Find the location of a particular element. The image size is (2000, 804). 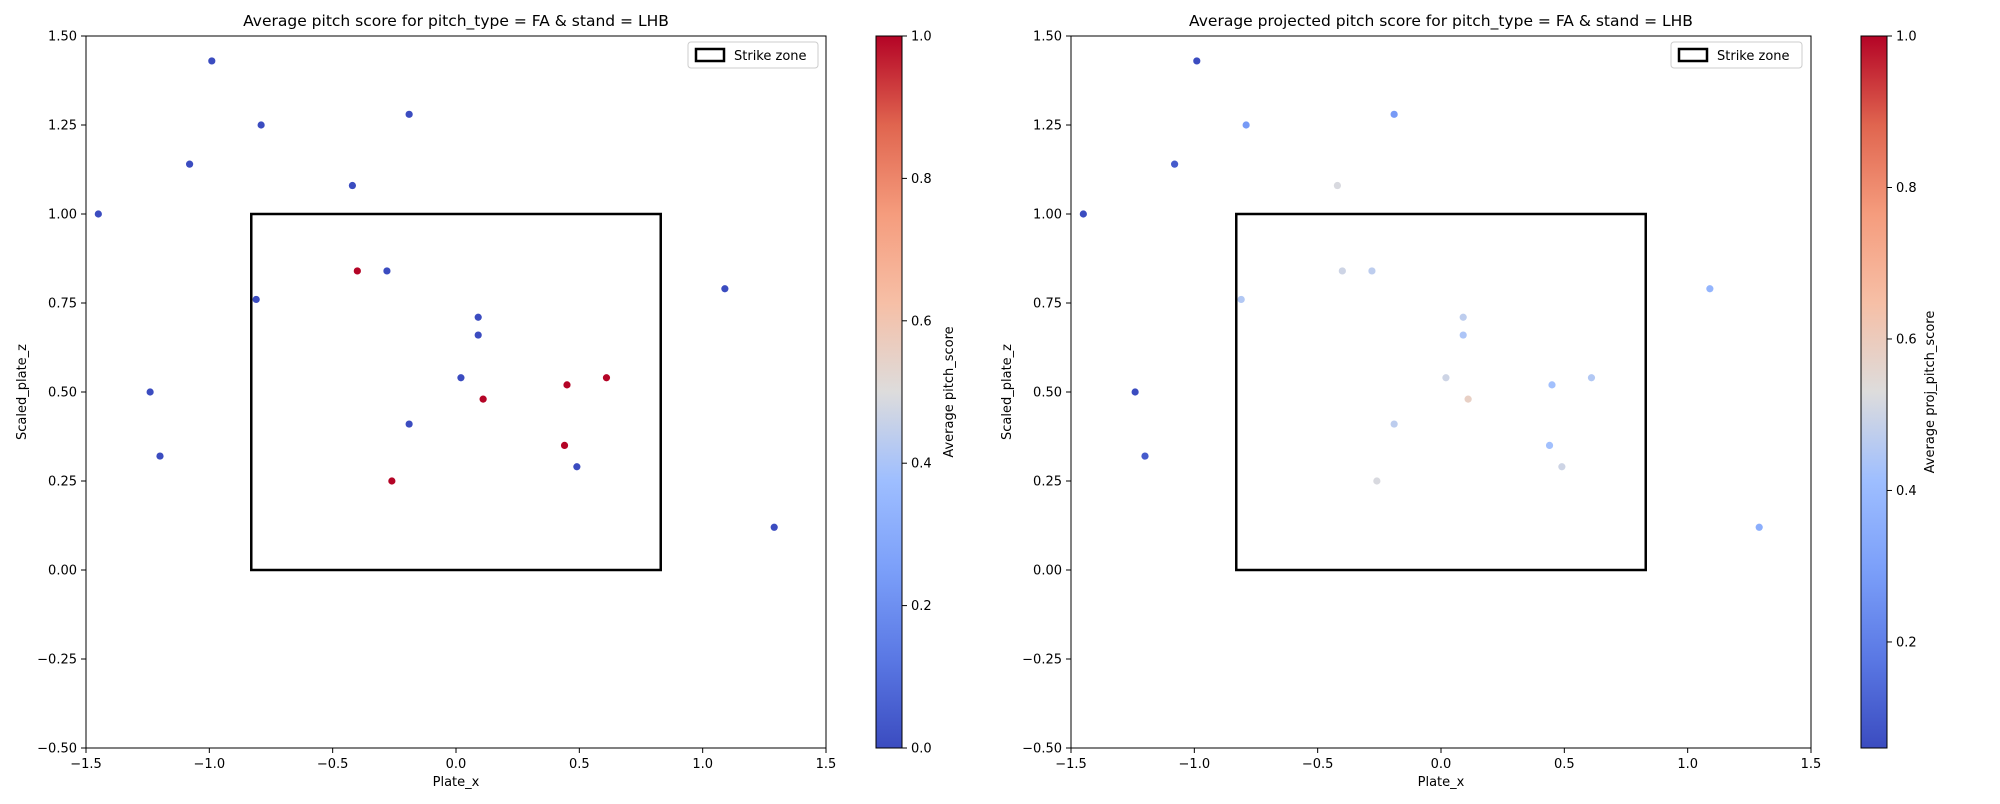

y-tick-label: 0.75 is located at coordinates (62, 304).